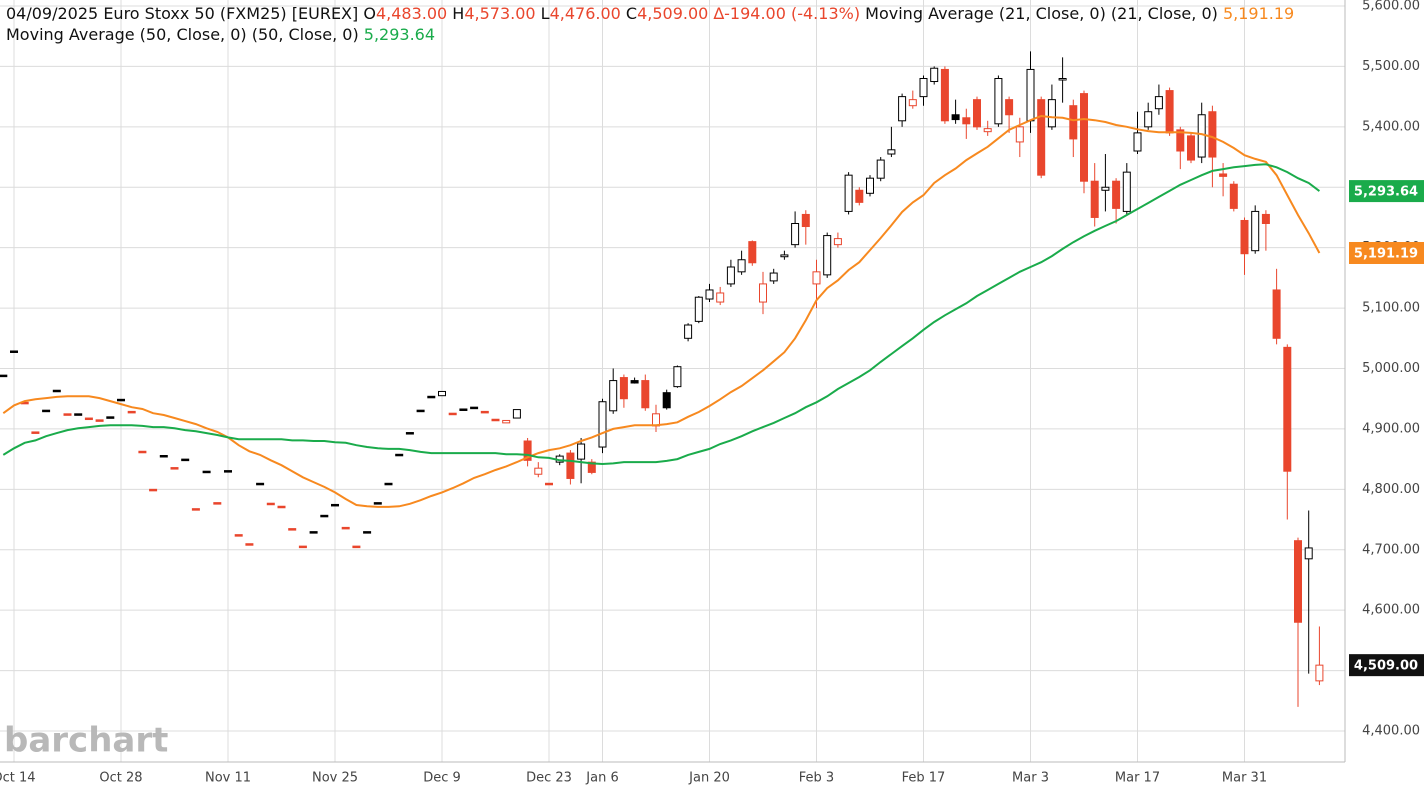 The height and width of the screenshot is (793, 1426). What do you see at coordinates (709, 778) in the screenshot?
I see `x-tick-label: Jan 20` at bounding box center [709, 778].